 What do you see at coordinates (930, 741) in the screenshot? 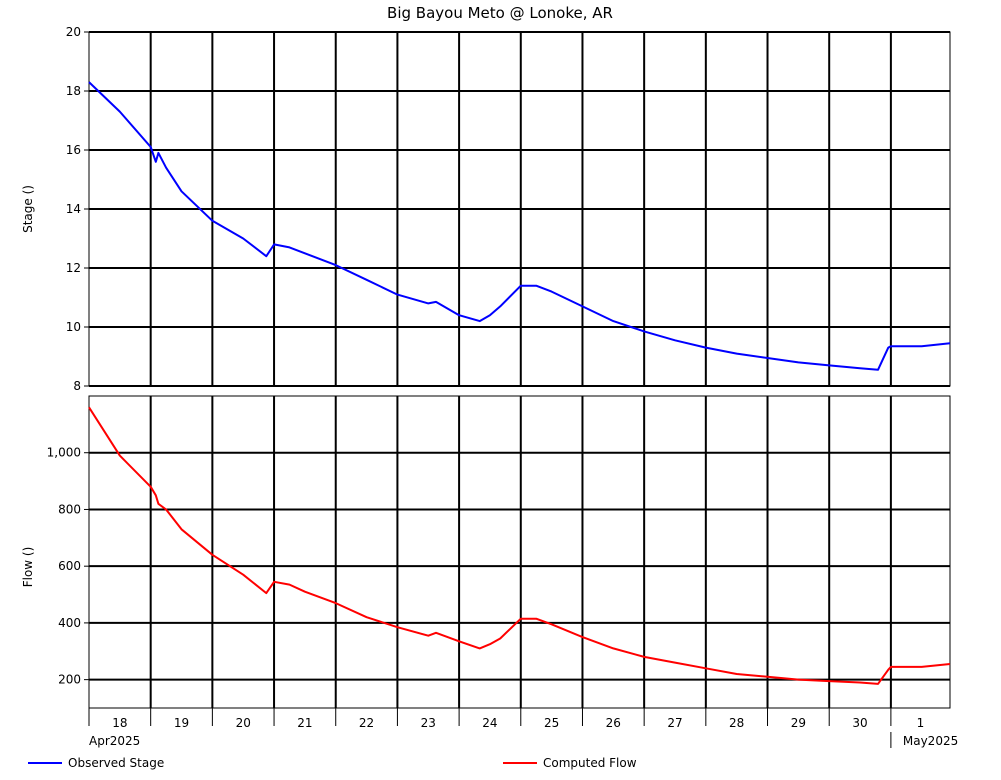
I see `month-label-may: May2025` at bounding box center [930, 741].